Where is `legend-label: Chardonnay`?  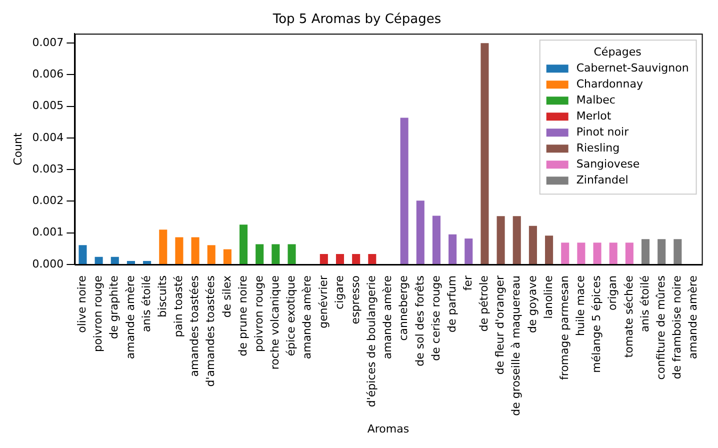
legend-label: Chardonnay is located at coordinates (610, 83).